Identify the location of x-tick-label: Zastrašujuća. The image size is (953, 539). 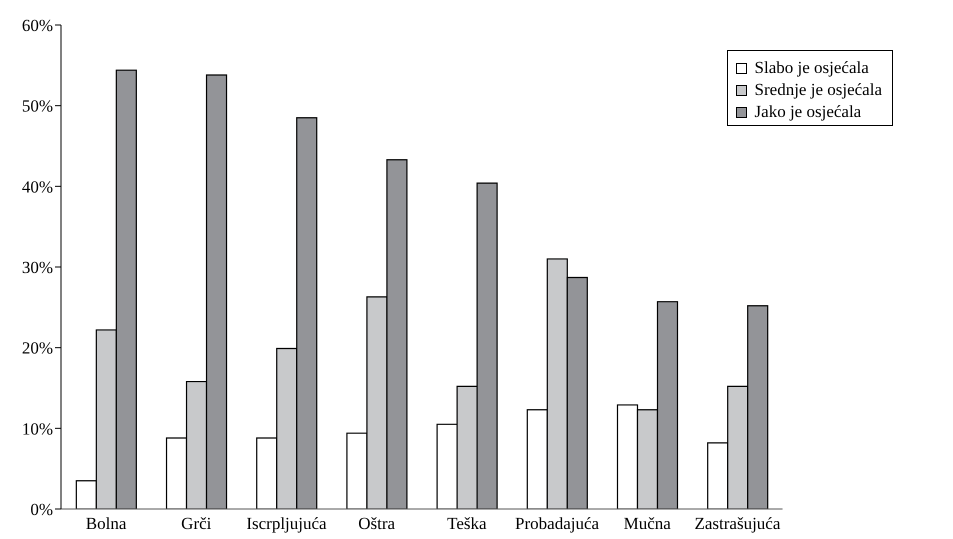
(737, 524).